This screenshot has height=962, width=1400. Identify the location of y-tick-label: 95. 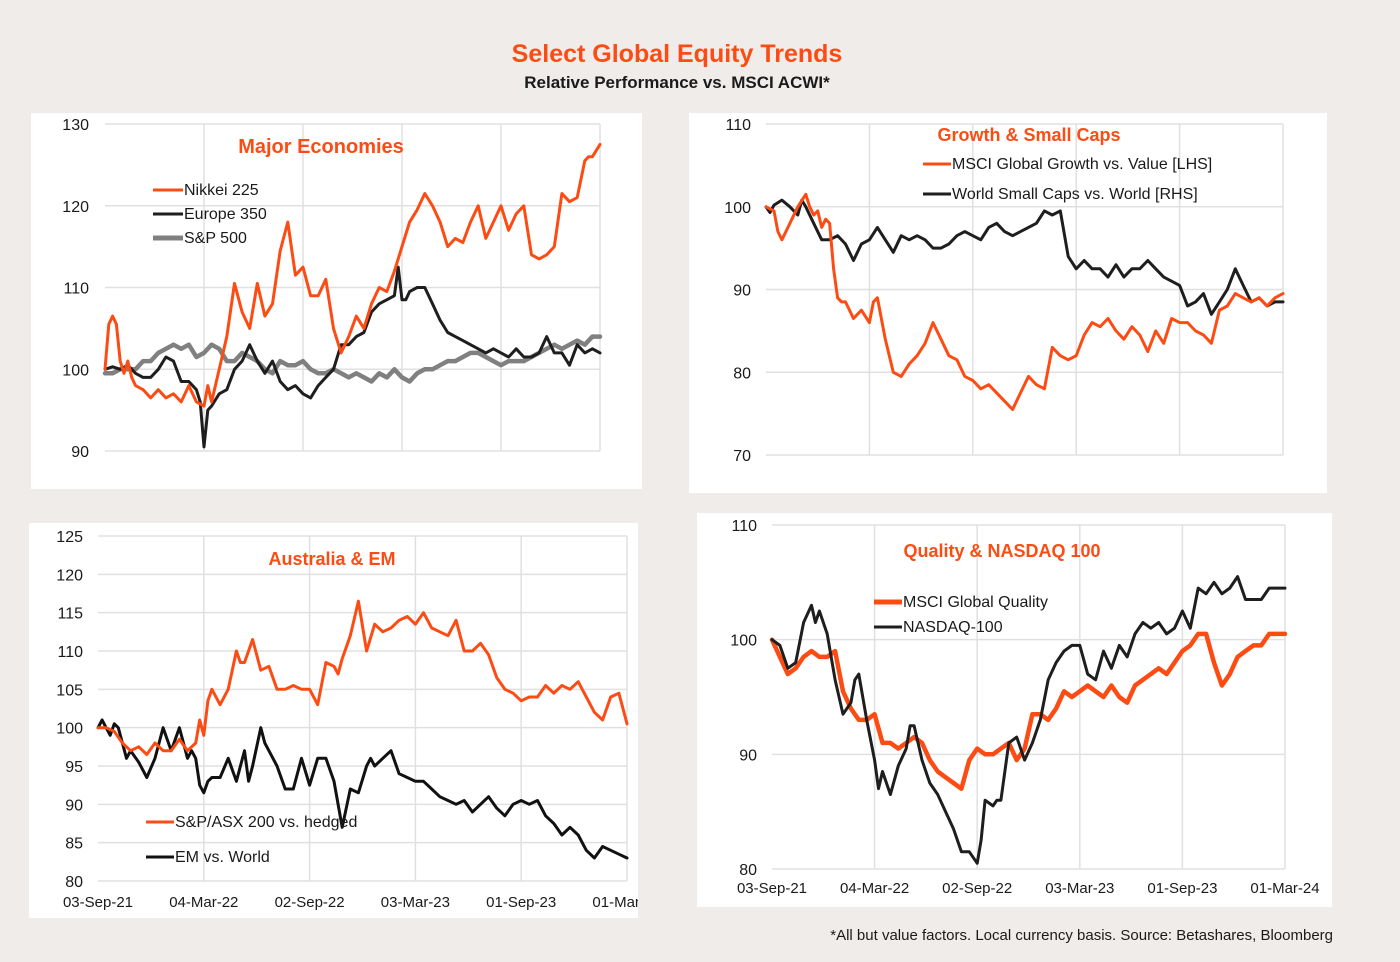
(74, 767).